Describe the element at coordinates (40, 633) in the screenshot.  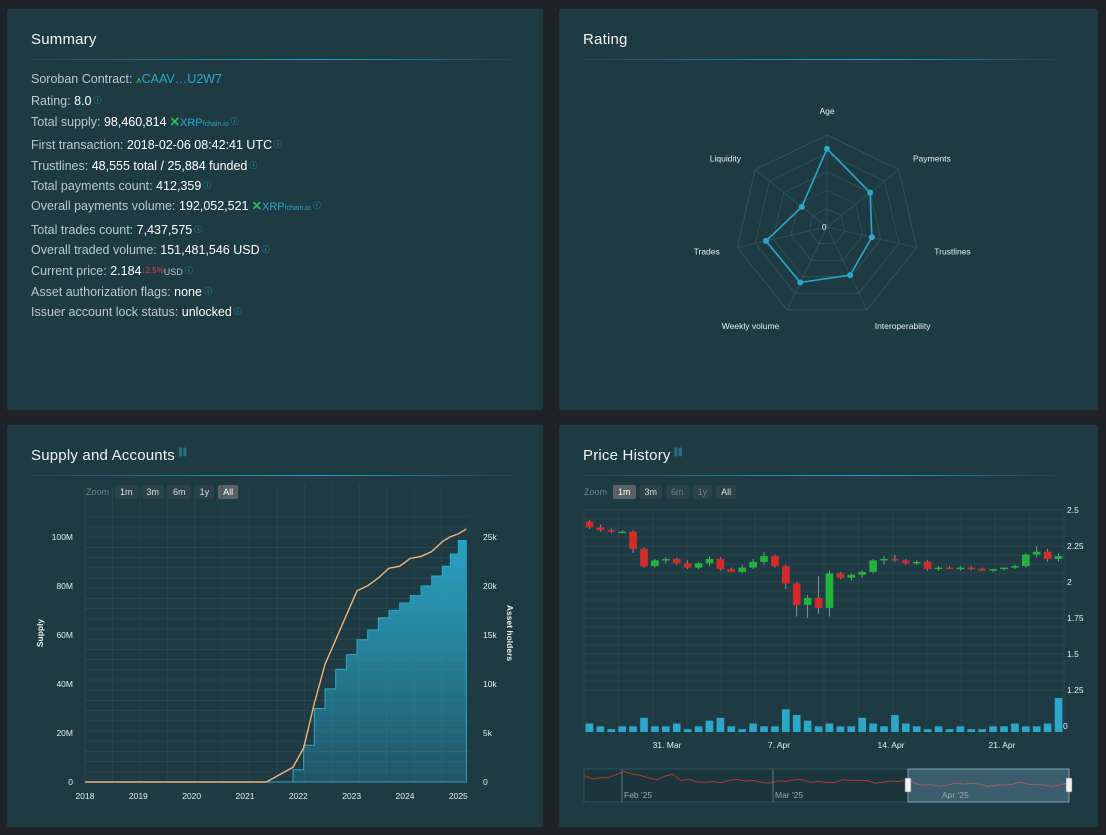
I see `y-axis-title: Supply` at that location.